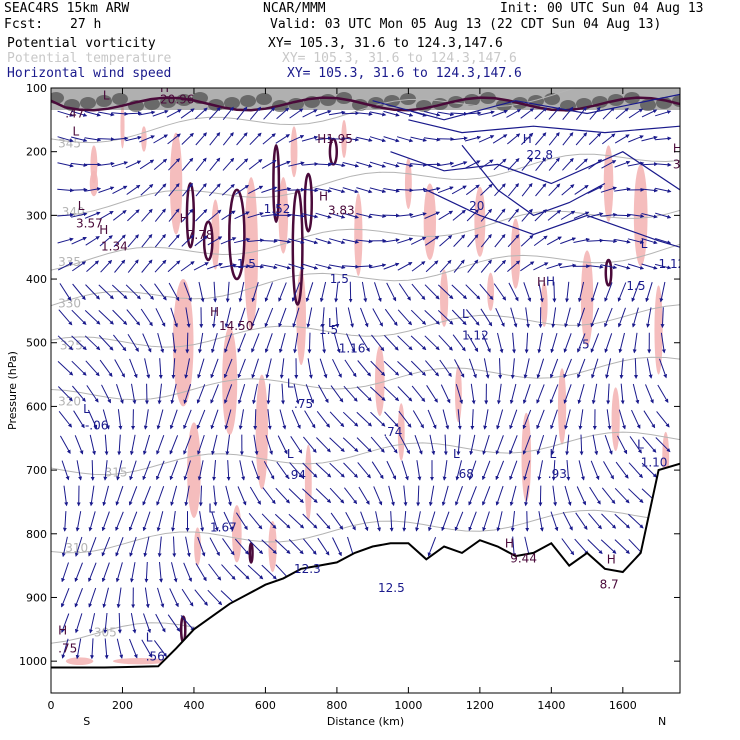 This screenshot has width=740, height=740. I want to click on x-tick-label: 400, so click(193, 705).